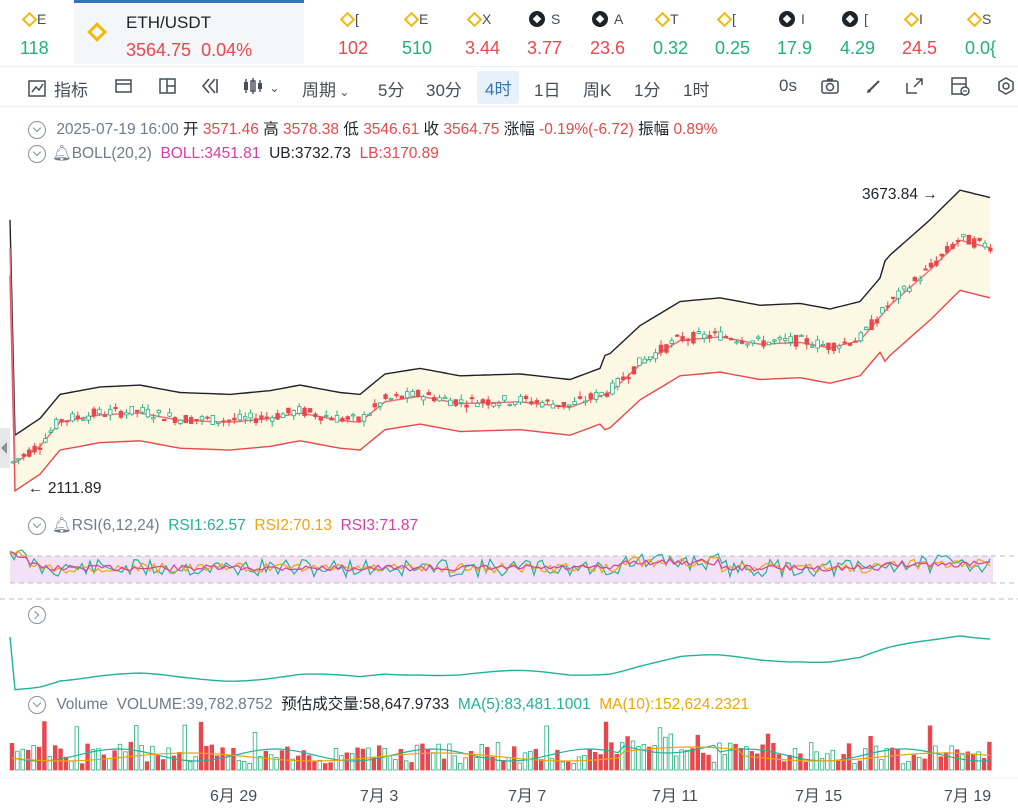 The image size is (1018, 808). What do you see at coordinates (788, 85) in the screenshot?
I see `countdown-label: 0s` at bounding box center [788, 85].